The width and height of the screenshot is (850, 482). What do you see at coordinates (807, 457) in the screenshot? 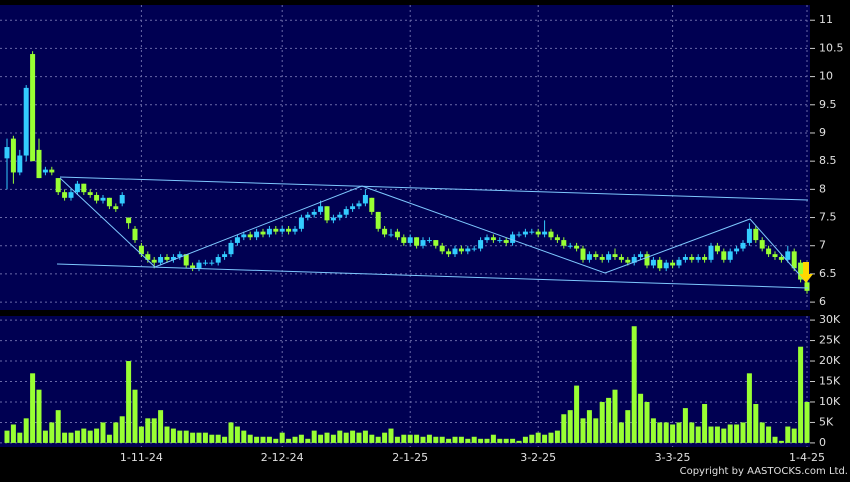
I see `x-tick-label: 1-4-25` at bounding box center [807, 457].